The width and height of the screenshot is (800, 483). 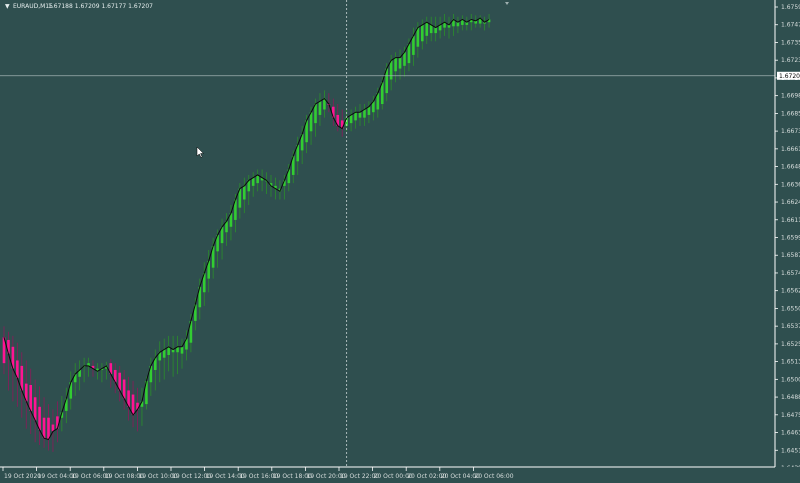 I want to click on price-label: 1.65872, so click(x=790, y=255).